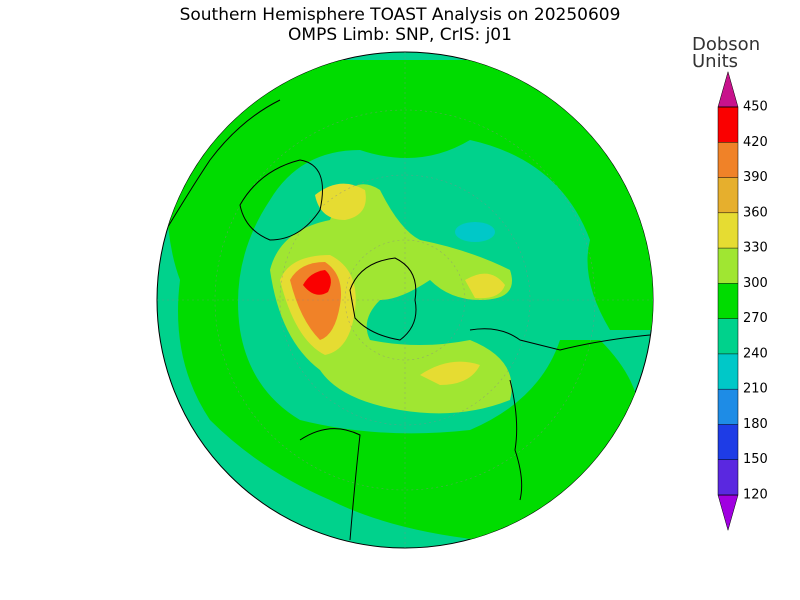 Image resolution: width=800 pixels, height=600 pixels. Describe the element at coordinates (755, 318) in the screenshot. I see `colorbar-tick-label: 270` at that location.